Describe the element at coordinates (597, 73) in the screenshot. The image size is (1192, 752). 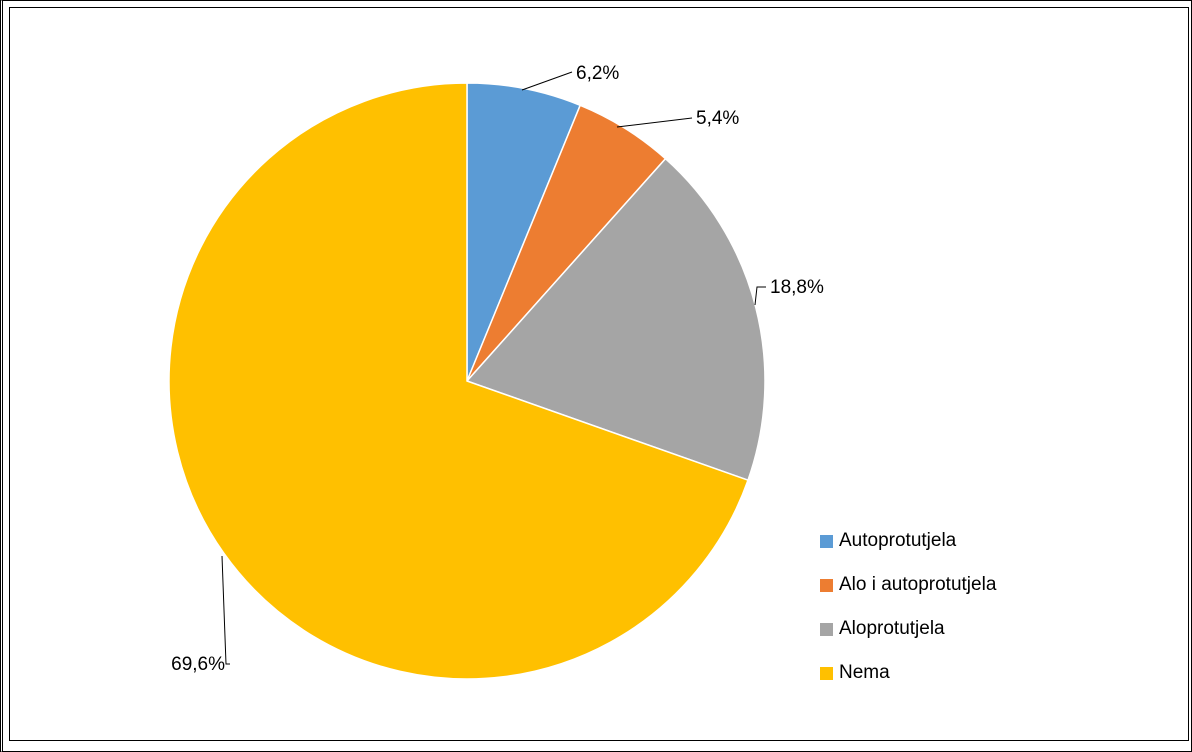
I see `data-label: 6,2%` at that location.